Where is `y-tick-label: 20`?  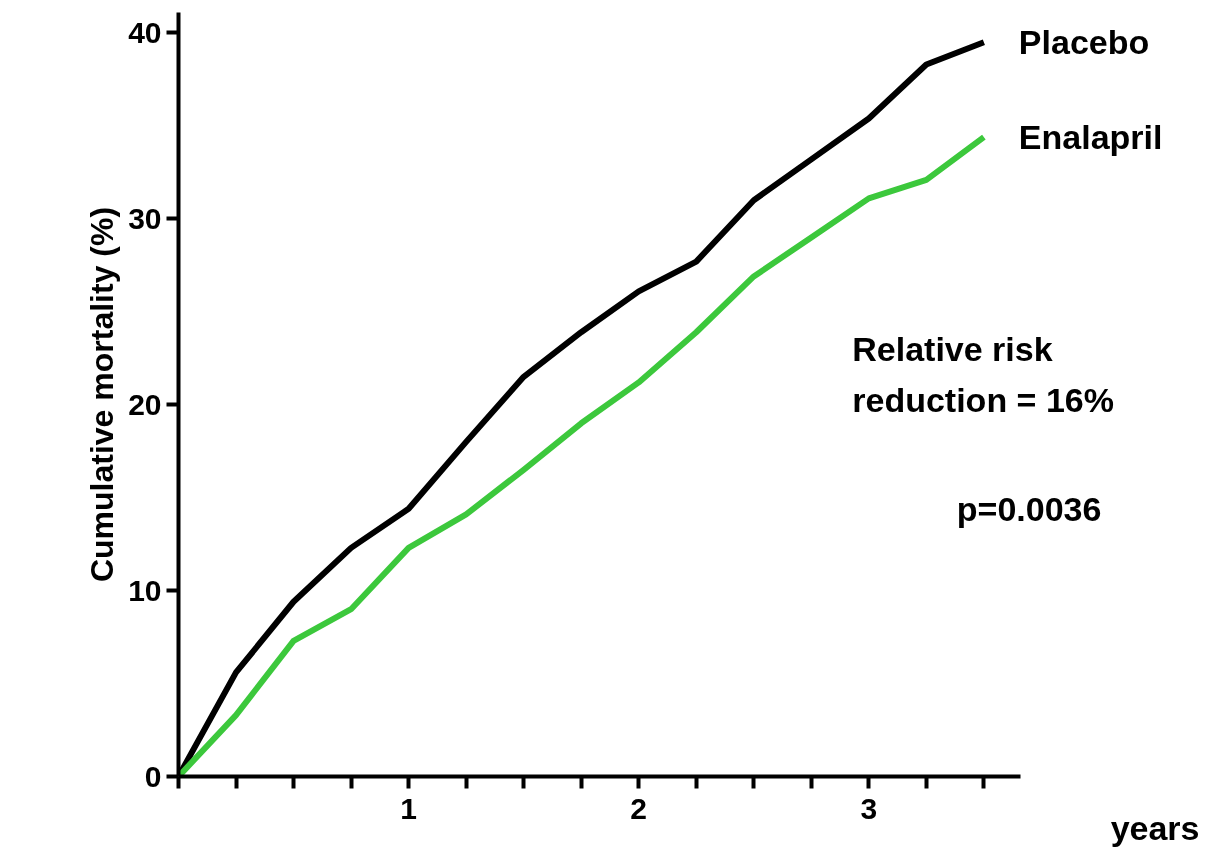 y-tick-label: 20 is located at coordinates (145, 404).